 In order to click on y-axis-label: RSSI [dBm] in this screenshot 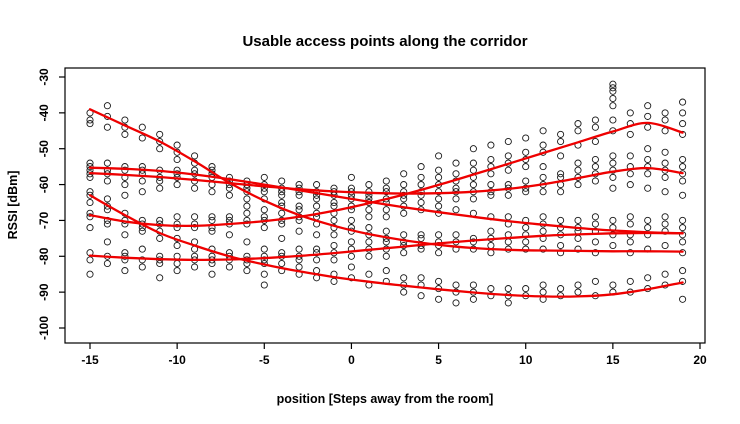, I will do `click(13, 205)`.